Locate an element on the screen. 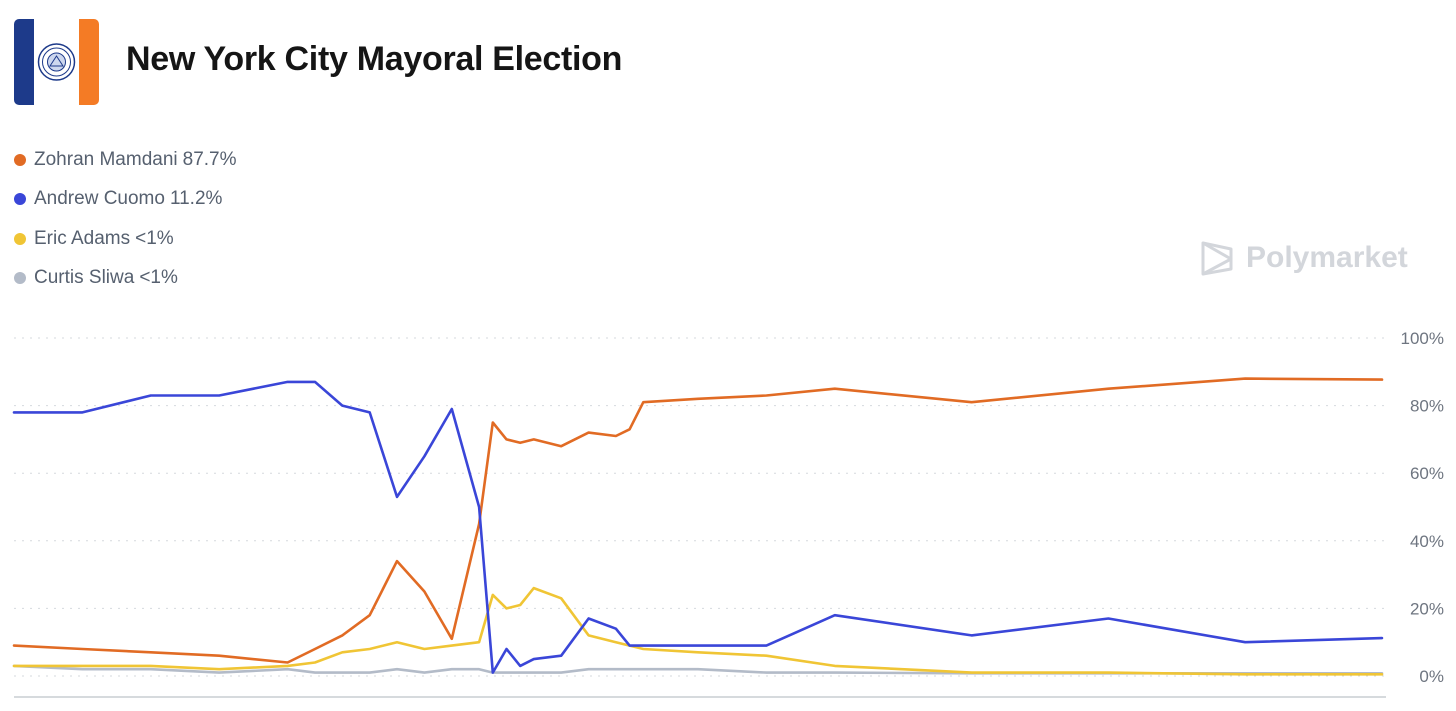 This screenshot has height=711, width=1456. nyc-flag-logo is located at coordinates (56, 62).